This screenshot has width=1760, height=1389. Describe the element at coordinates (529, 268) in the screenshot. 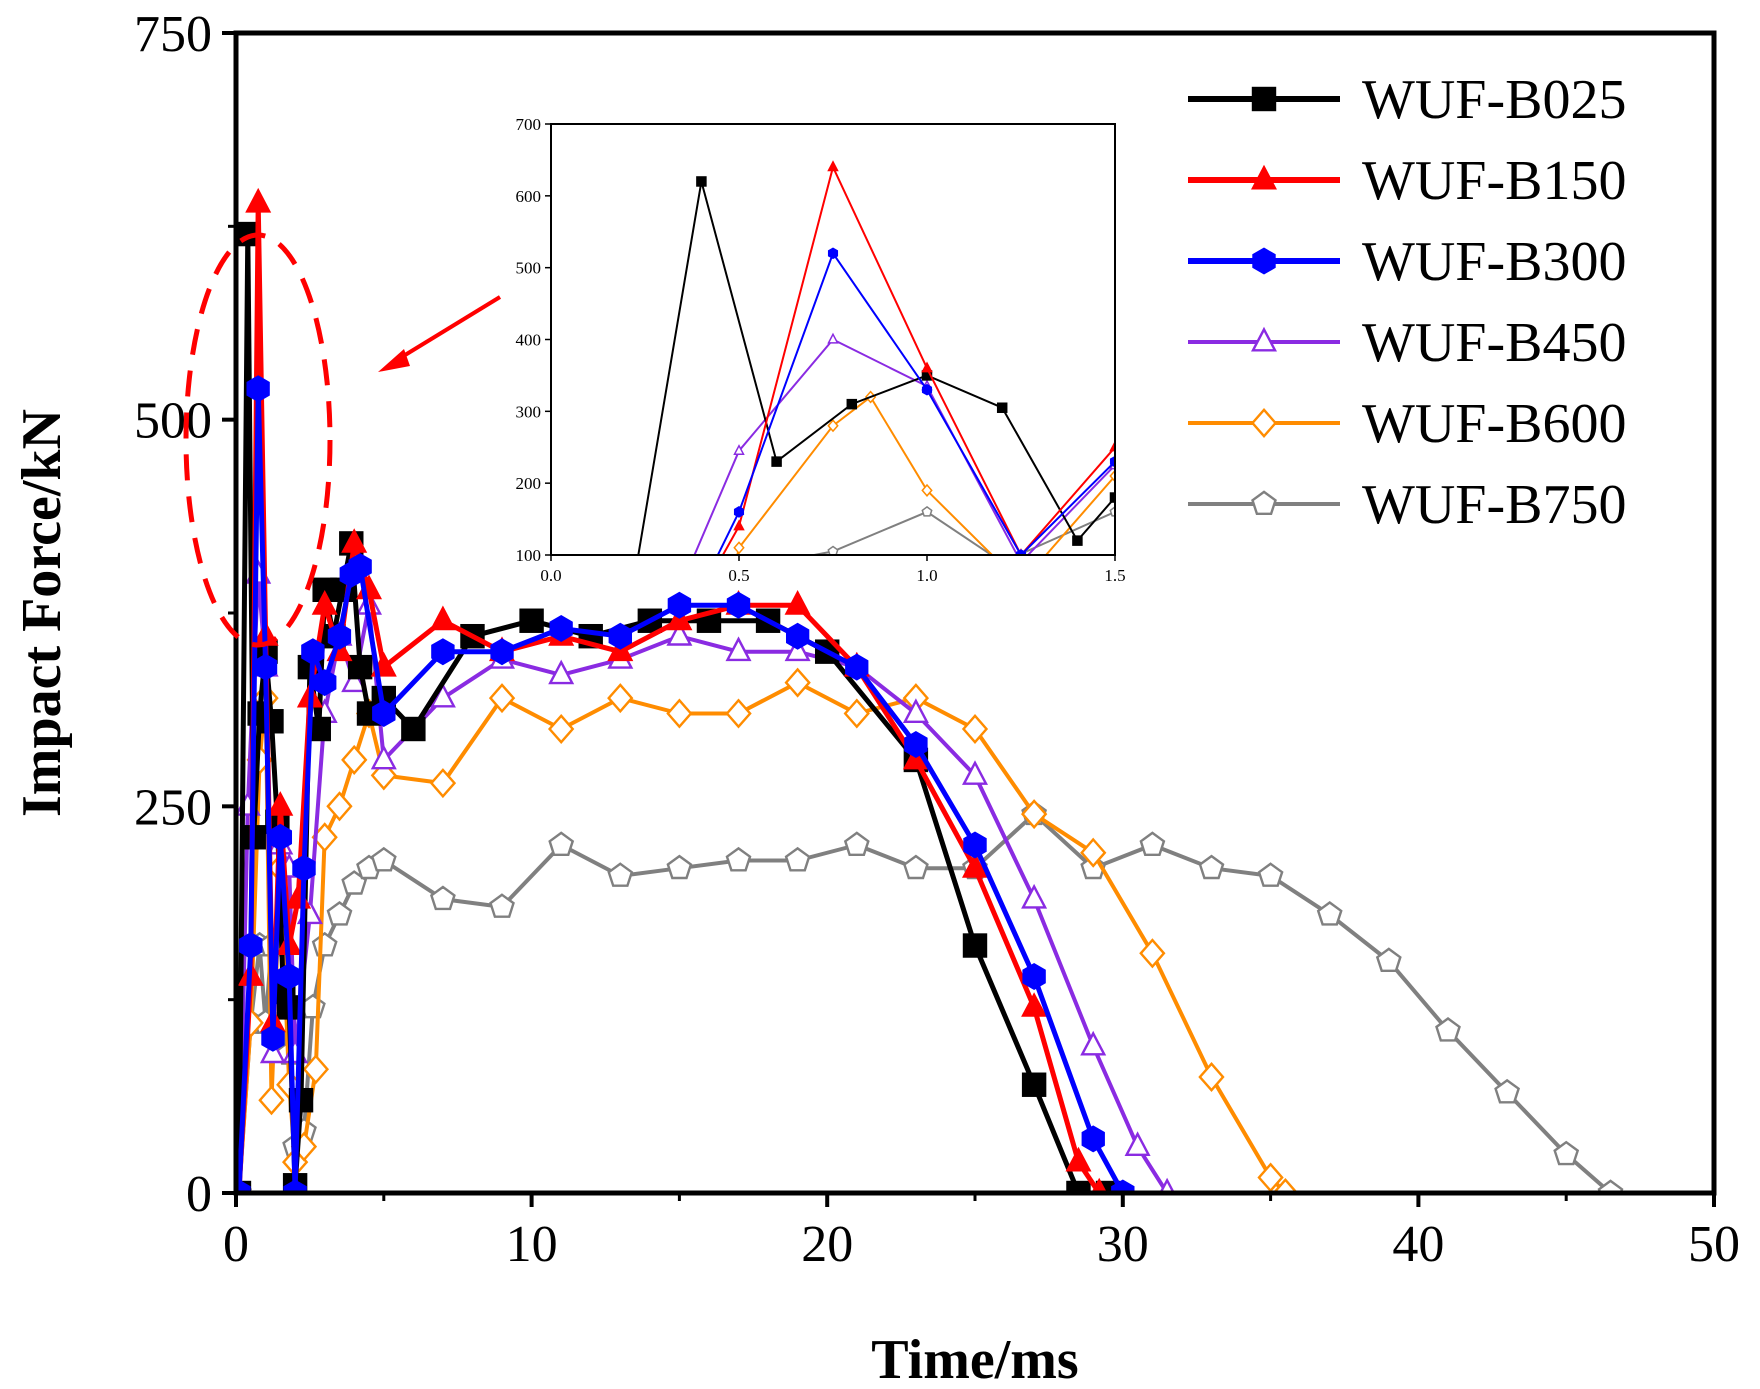

I see `inset-y-tick-label: 500` at that location.